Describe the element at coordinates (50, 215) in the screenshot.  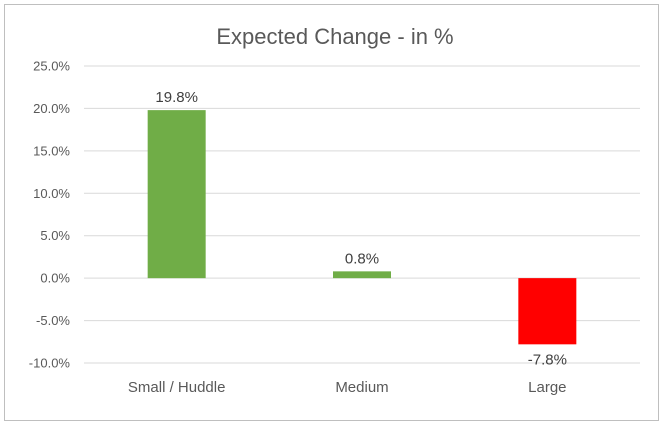
I see `y-axis-ticks: 25.0% 20.0% 15.0% 10.0% 5.0% 0.0% -5.0% -10.0%` at that location.